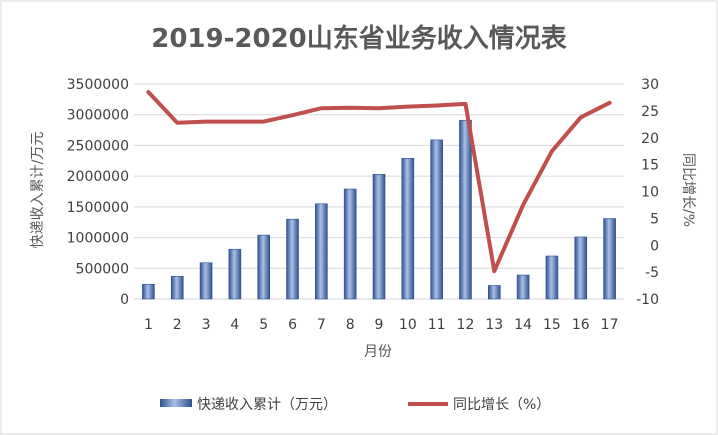  I want to click on y-tick-label: 3500000, so click(98, 85).